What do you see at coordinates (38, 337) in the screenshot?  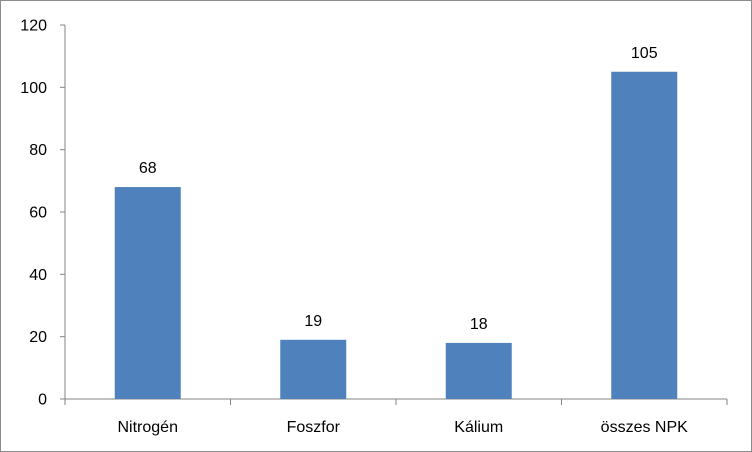 I see `y-tick-label: 20` at bounding box center [38, 337].